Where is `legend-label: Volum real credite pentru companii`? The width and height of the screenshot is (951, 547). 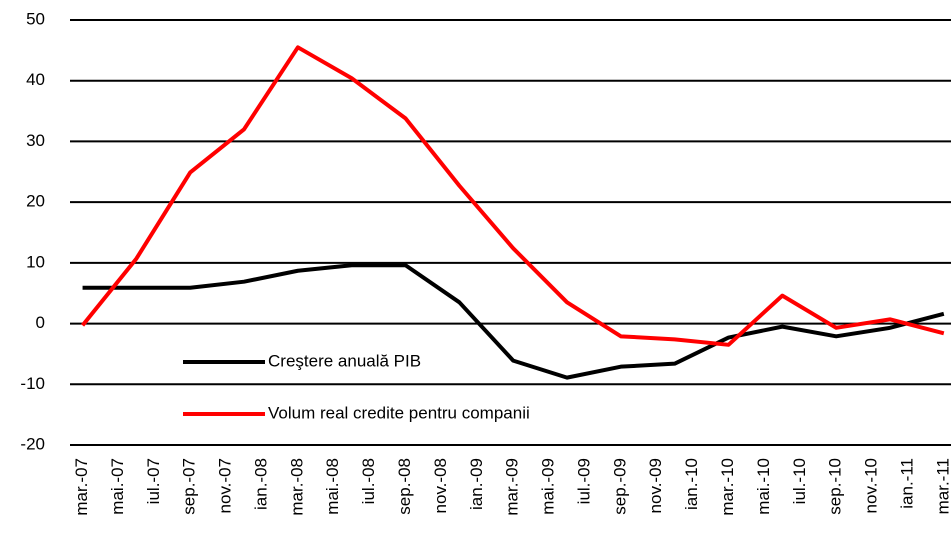
legend-label: Volum real credite pentru companii is located at coordinates (399, 412).